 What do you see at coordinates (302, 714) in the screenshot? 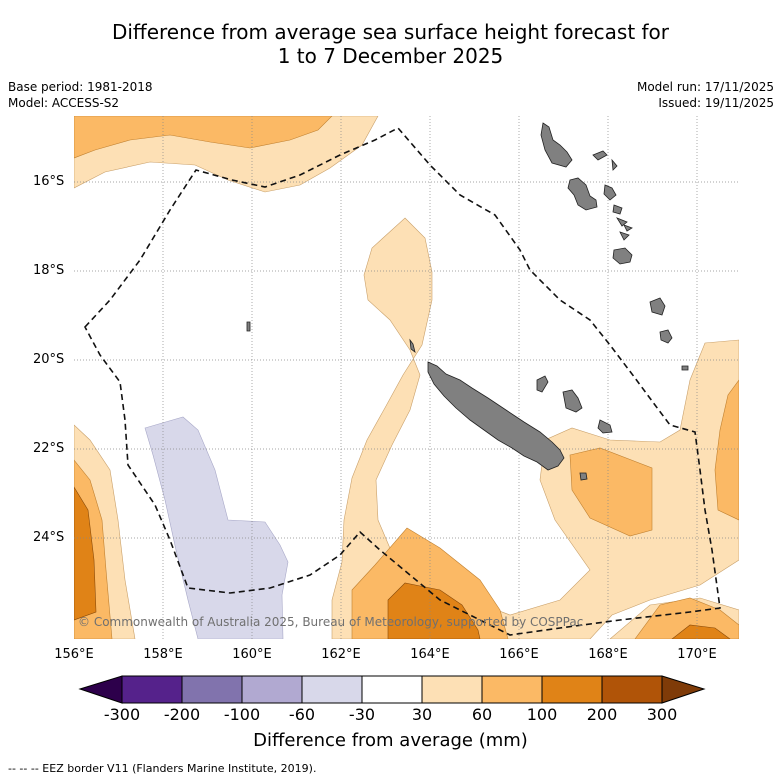
I see `colorbar-tick: -60` at bounding box center [302, 714].